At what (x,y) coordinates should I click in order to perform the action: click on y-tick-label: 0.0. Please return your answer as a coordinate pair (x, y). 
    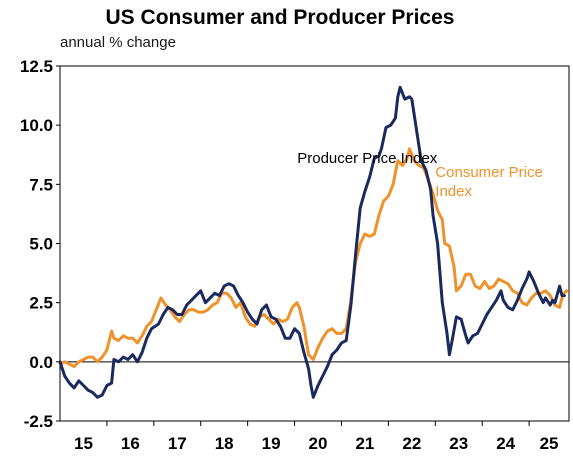
    Looking at the image, I should click on (41, 362).